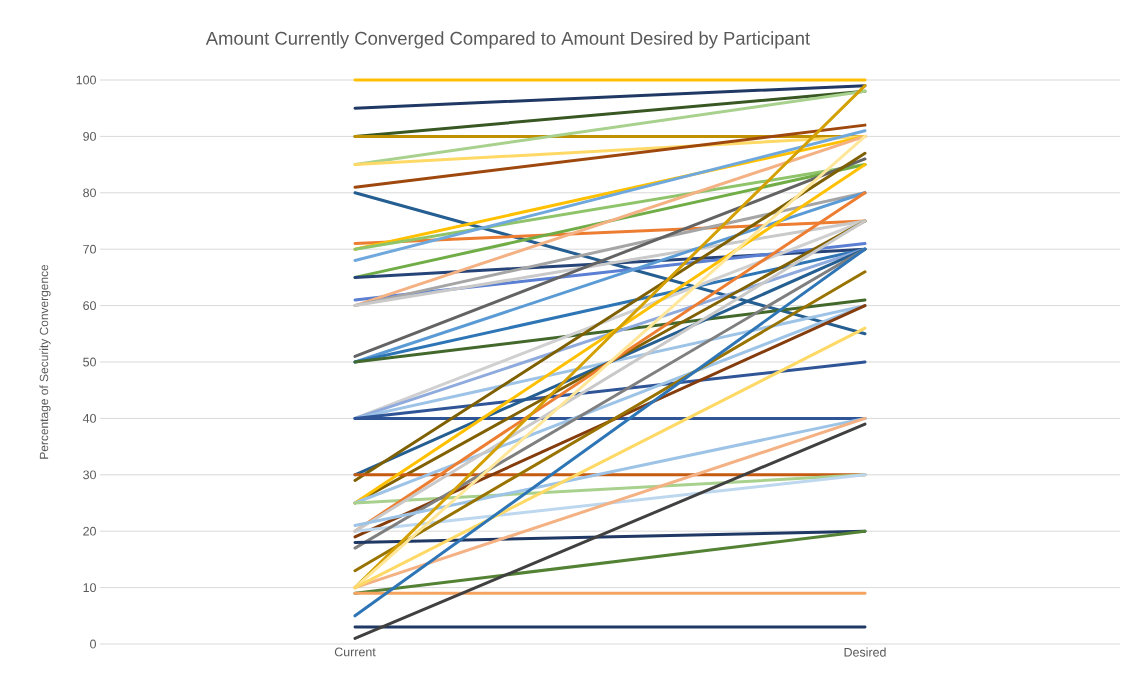 This screenshot has width=1133, height=700. What do you see at coordinates (865, 652) in the screenshot?
I see `x-tick-label: Desired` at bounding box center [865, 652].